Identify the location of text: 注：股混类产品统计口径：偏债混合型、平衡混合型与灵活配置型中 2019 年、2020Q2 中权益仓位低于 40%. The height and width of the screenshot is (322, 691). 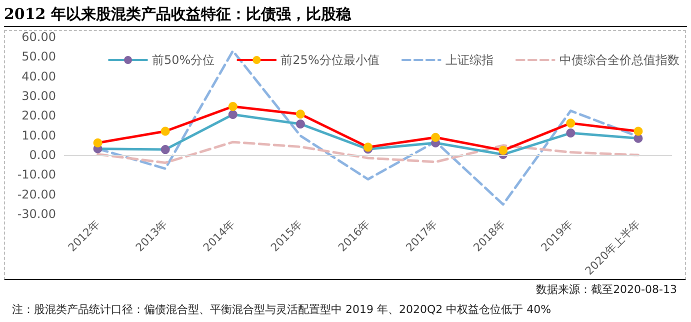
(282, 309).